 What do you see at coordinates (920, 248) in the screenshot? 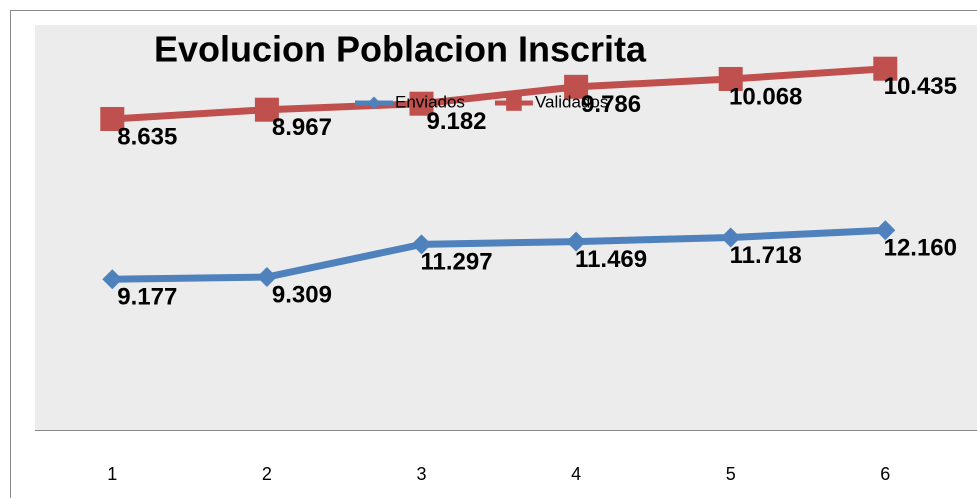
I see `data-label: 12.160` at bounding box center [920, 248].